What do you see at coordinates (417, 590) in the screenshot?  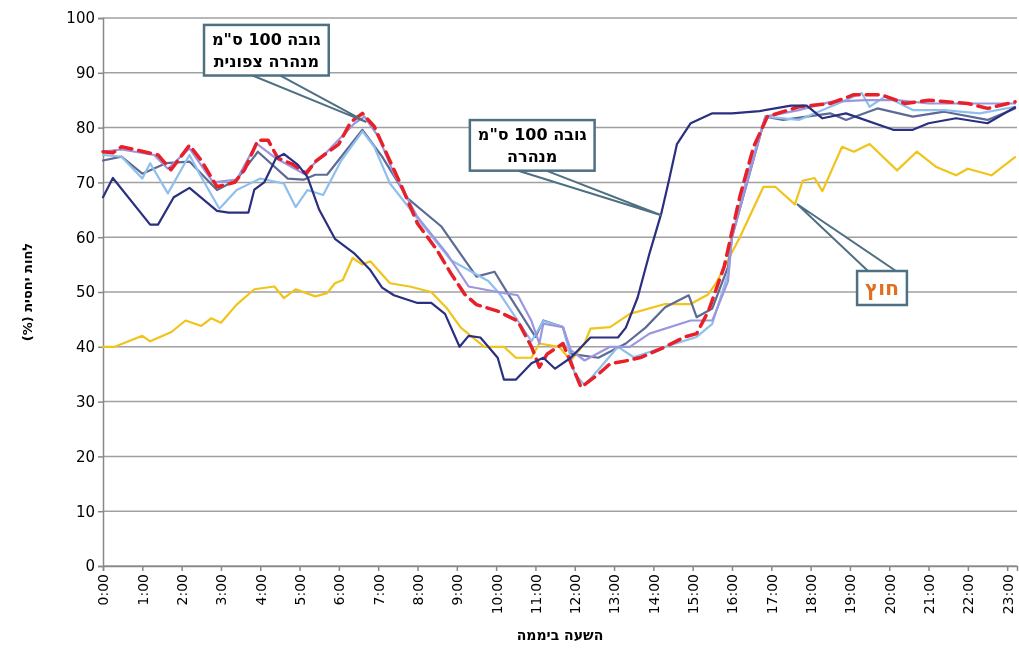 I see `x-tick-label: 8:00` at bounding box center [417, 590].